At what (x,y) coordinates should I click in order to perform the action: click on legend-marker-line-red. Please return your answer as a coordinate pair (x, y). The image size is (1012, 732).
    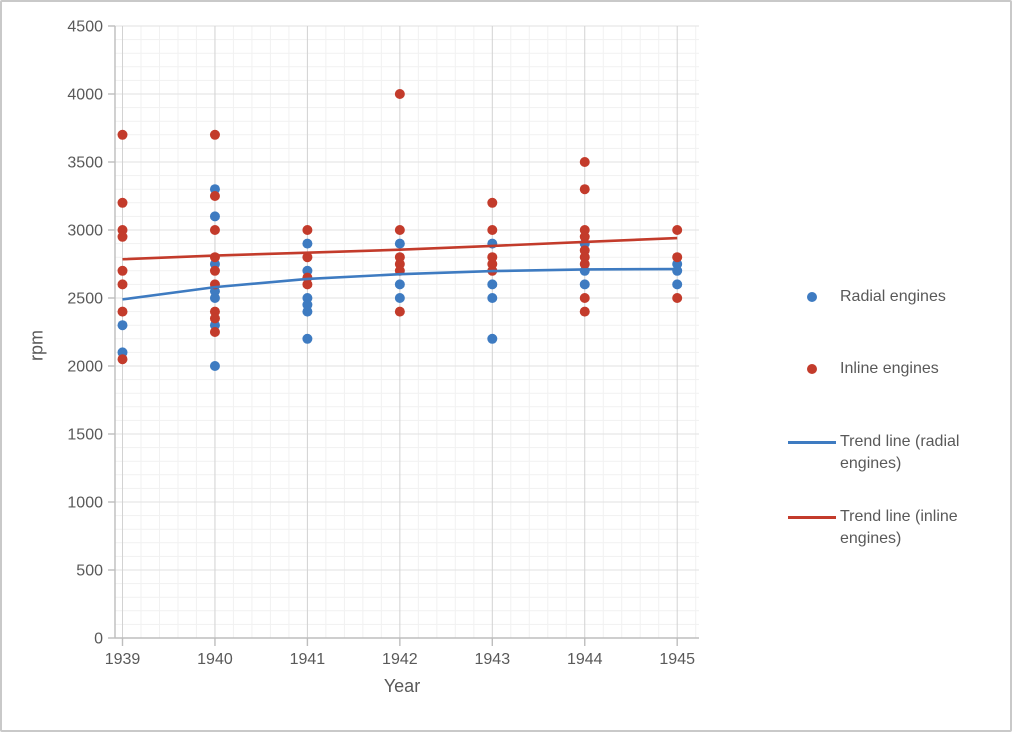
    Looking at the image, I should click on (812, 517).